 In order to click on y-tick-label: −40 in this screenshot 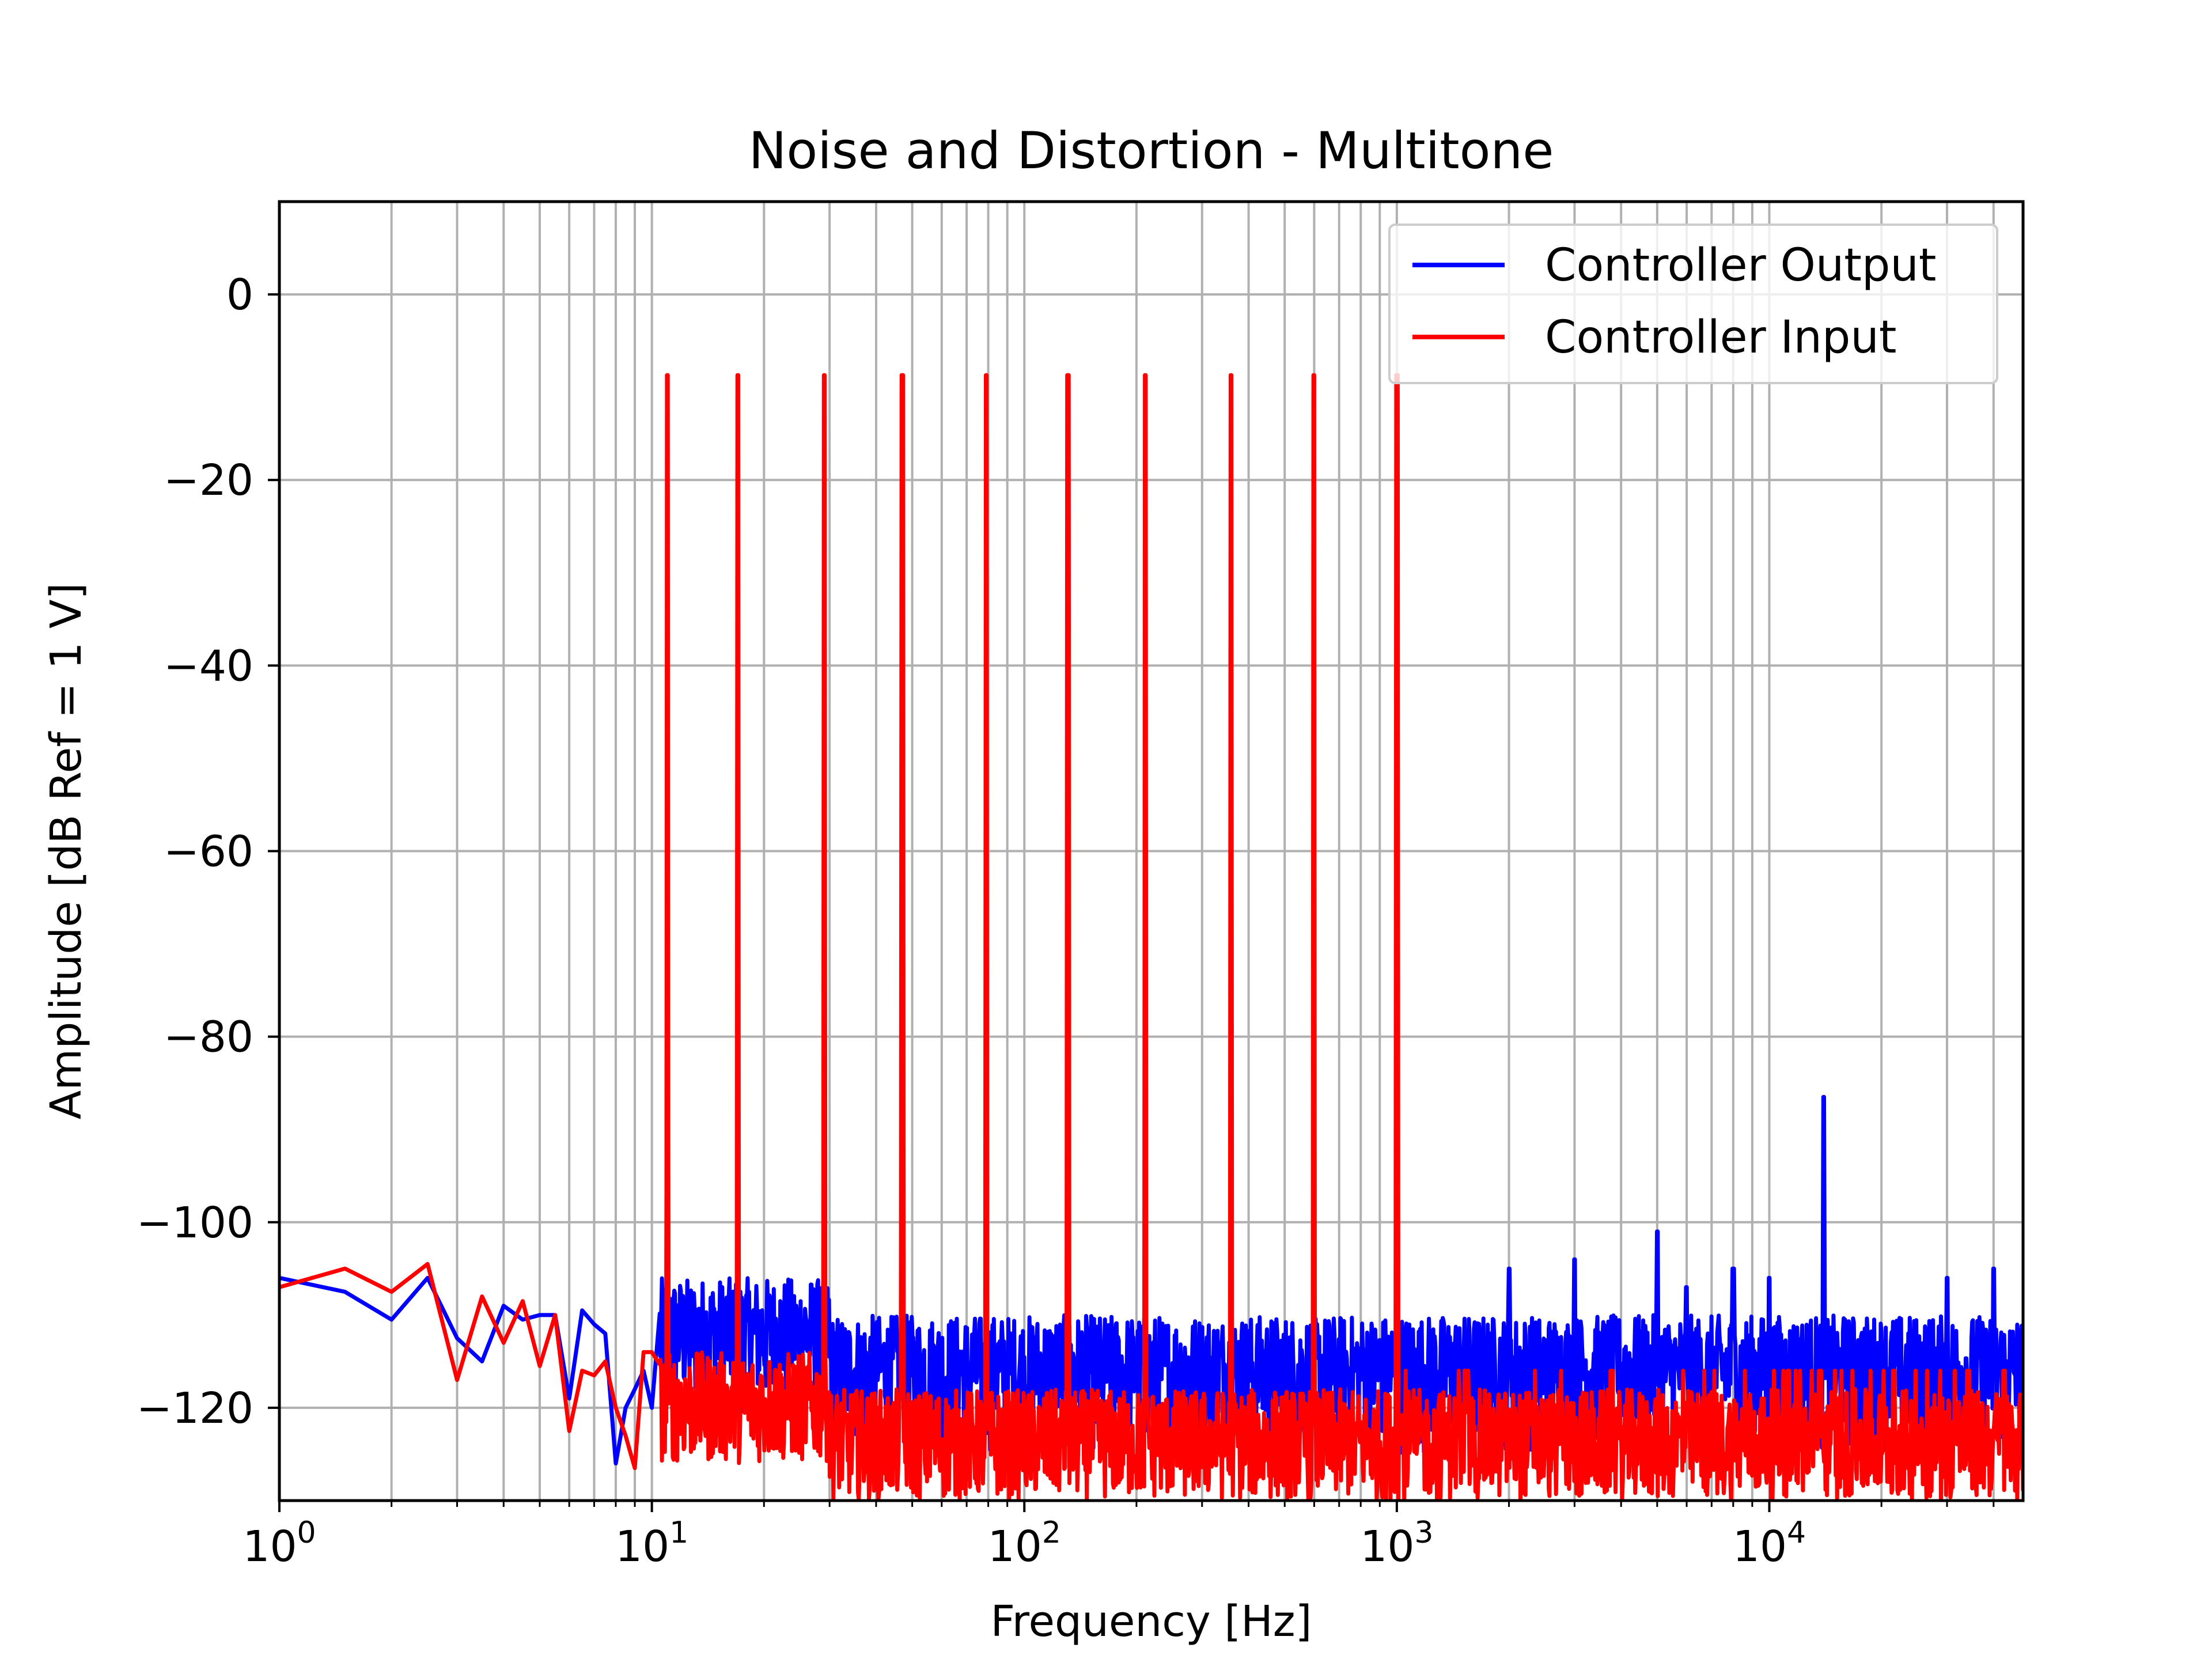, I will do `click(208, 666)`.